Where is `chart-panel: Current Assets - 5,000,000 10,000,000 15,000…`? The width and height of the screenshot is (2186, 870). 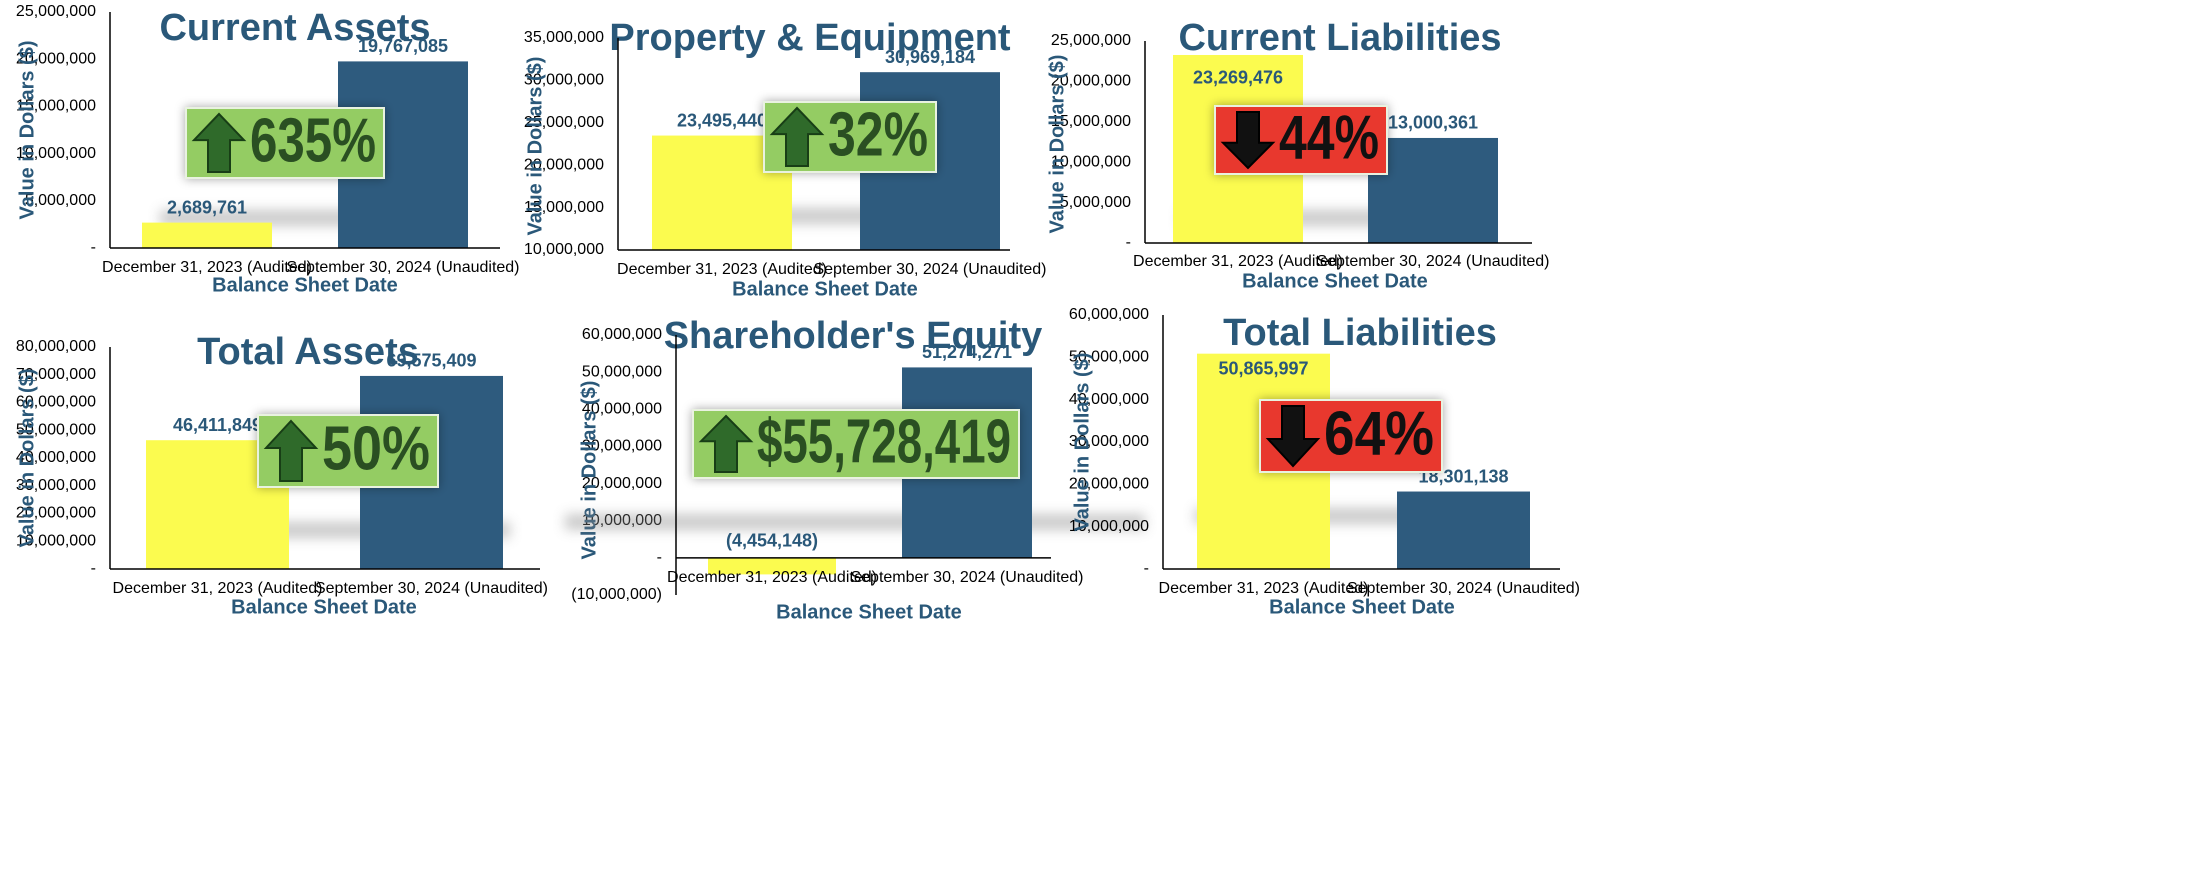
chart-panel: Current Assets - 5,000,000 10,000,000 15,000… is located at coordinates (268, 149).